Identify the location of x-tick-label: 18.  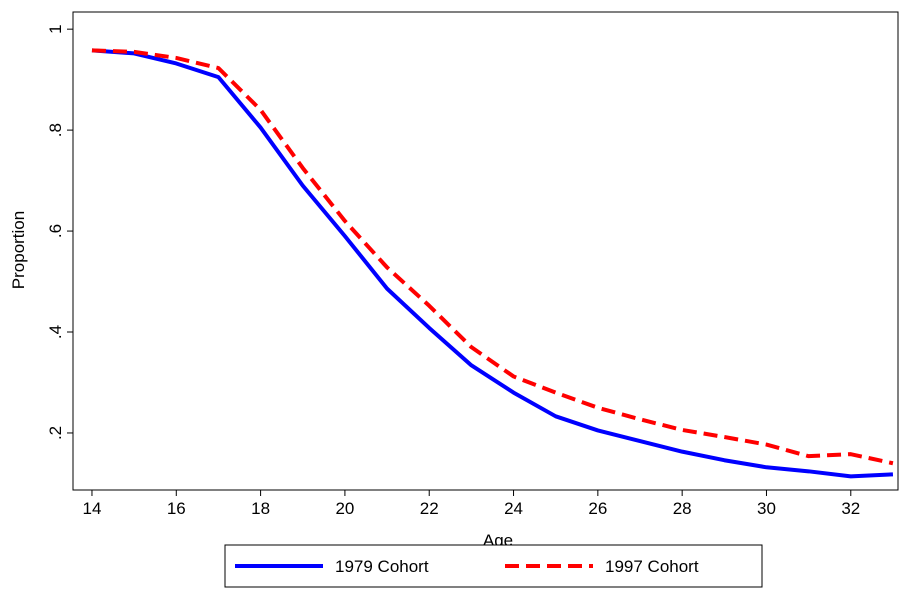
(260, 508).